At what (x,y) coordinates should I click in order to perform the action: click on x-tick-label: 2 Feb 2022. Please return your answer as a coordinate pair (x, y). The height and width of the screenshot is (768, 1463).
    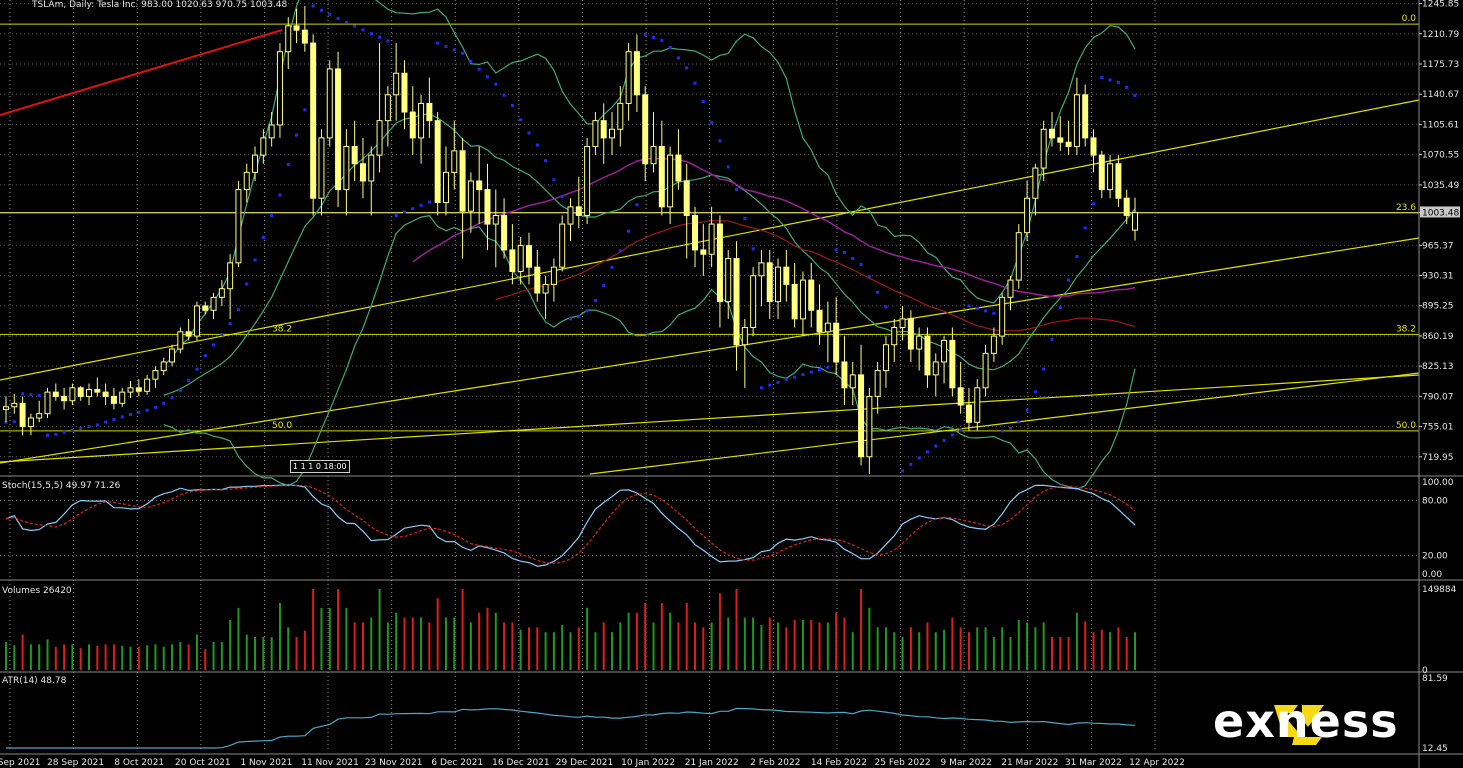
    Looking at the image, I should click on (775, 763).